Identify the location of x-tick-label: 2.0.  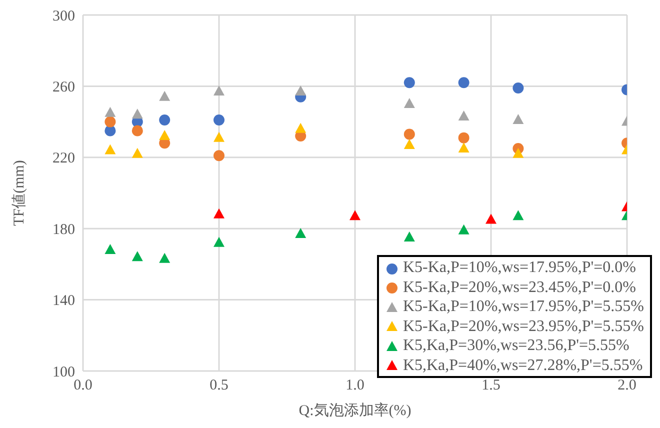
(627, 386).